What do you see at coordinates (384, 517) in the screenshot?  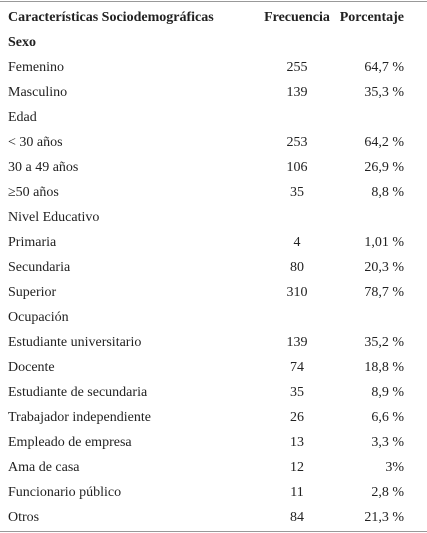 I see `cell-value: 21,3 %` at bounding box center [384, 517].